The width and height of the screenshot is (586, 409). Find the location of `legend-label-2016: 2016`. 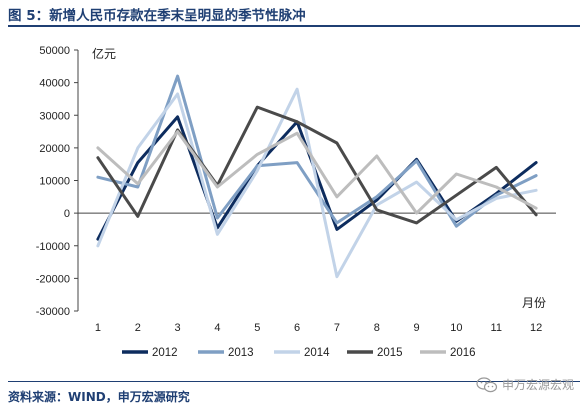

legend-label-2016: 2016 is located at coordinates (463, 353).